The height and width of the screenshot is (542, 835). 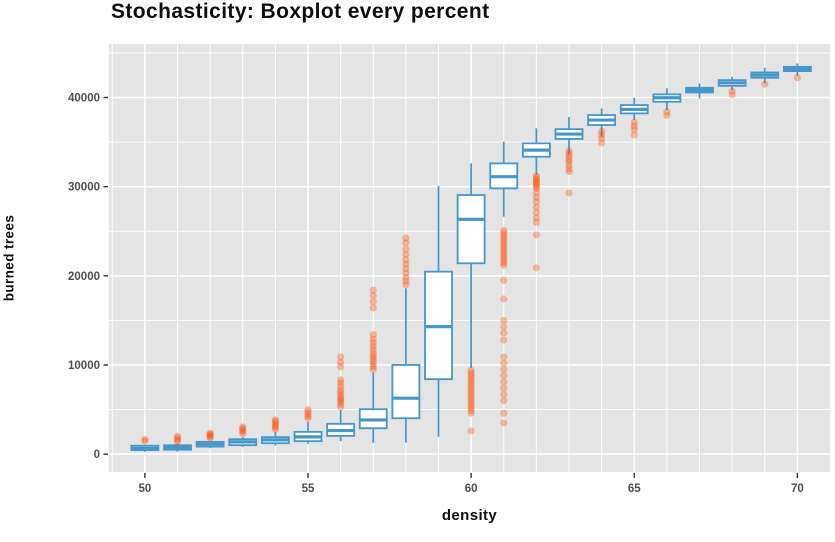 I want to click on y-tick-label-20000: 20000, so click(x=84, y=277).